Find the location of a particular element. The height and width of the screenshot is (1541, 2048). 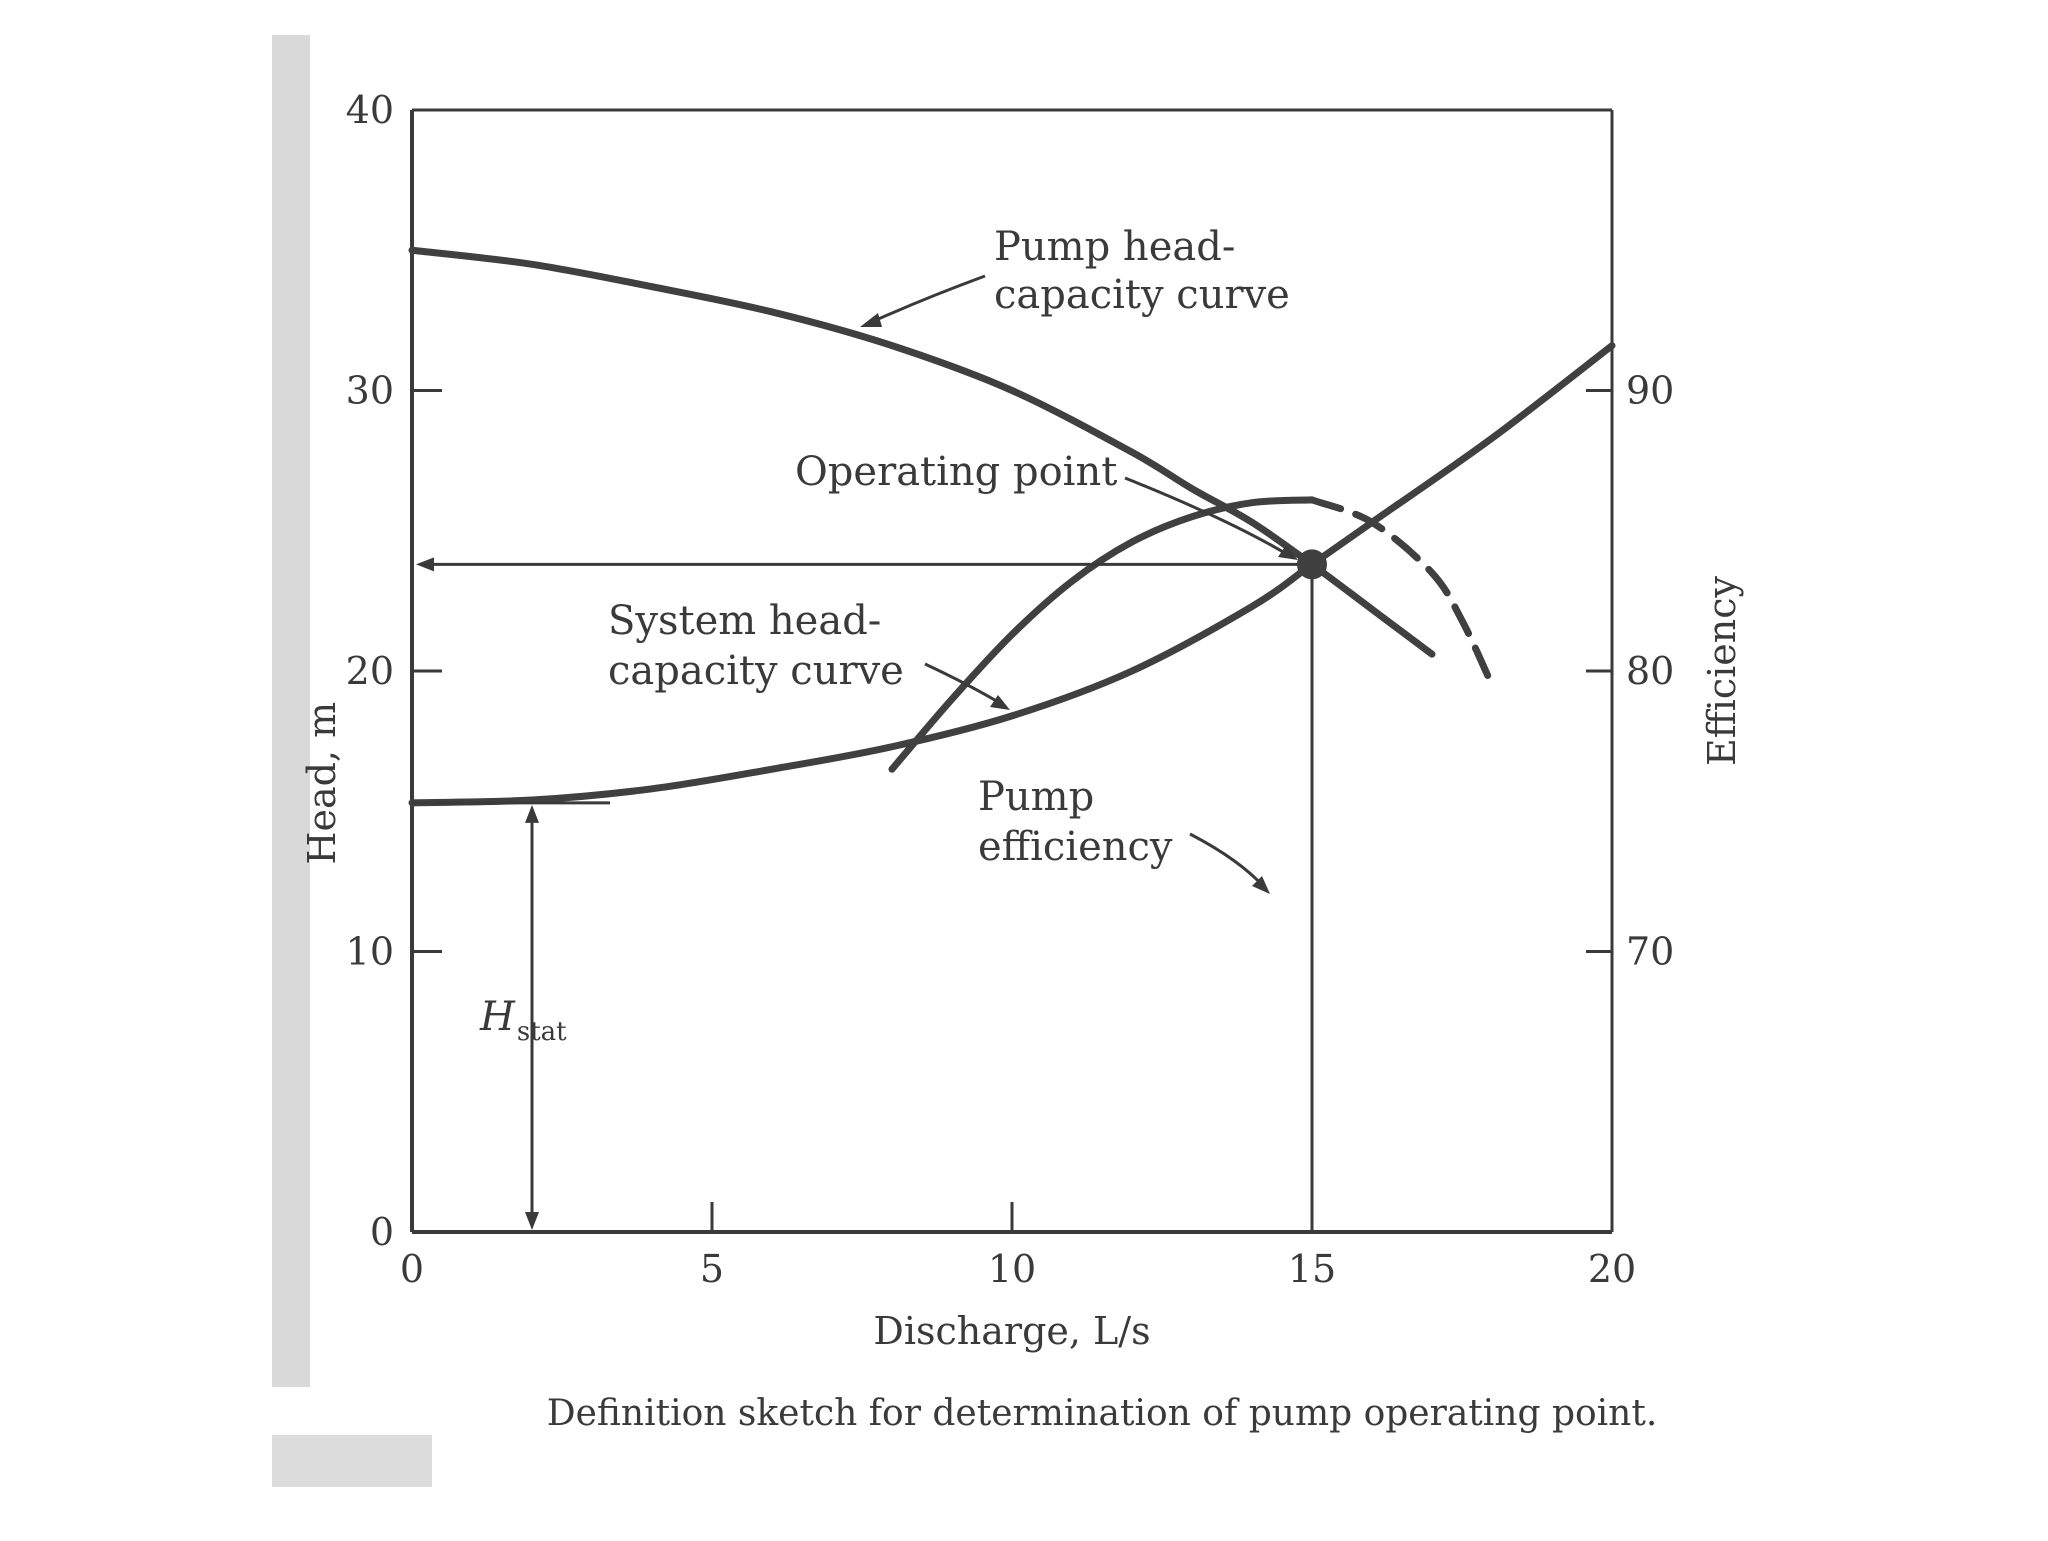

y-tick-label: 30 is located at coordinates (370, 391).